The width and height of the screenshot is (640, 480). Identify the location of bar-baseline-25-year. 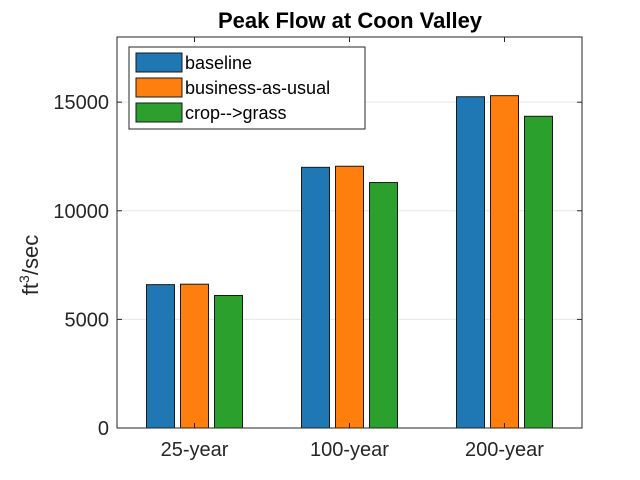
(160, 356).